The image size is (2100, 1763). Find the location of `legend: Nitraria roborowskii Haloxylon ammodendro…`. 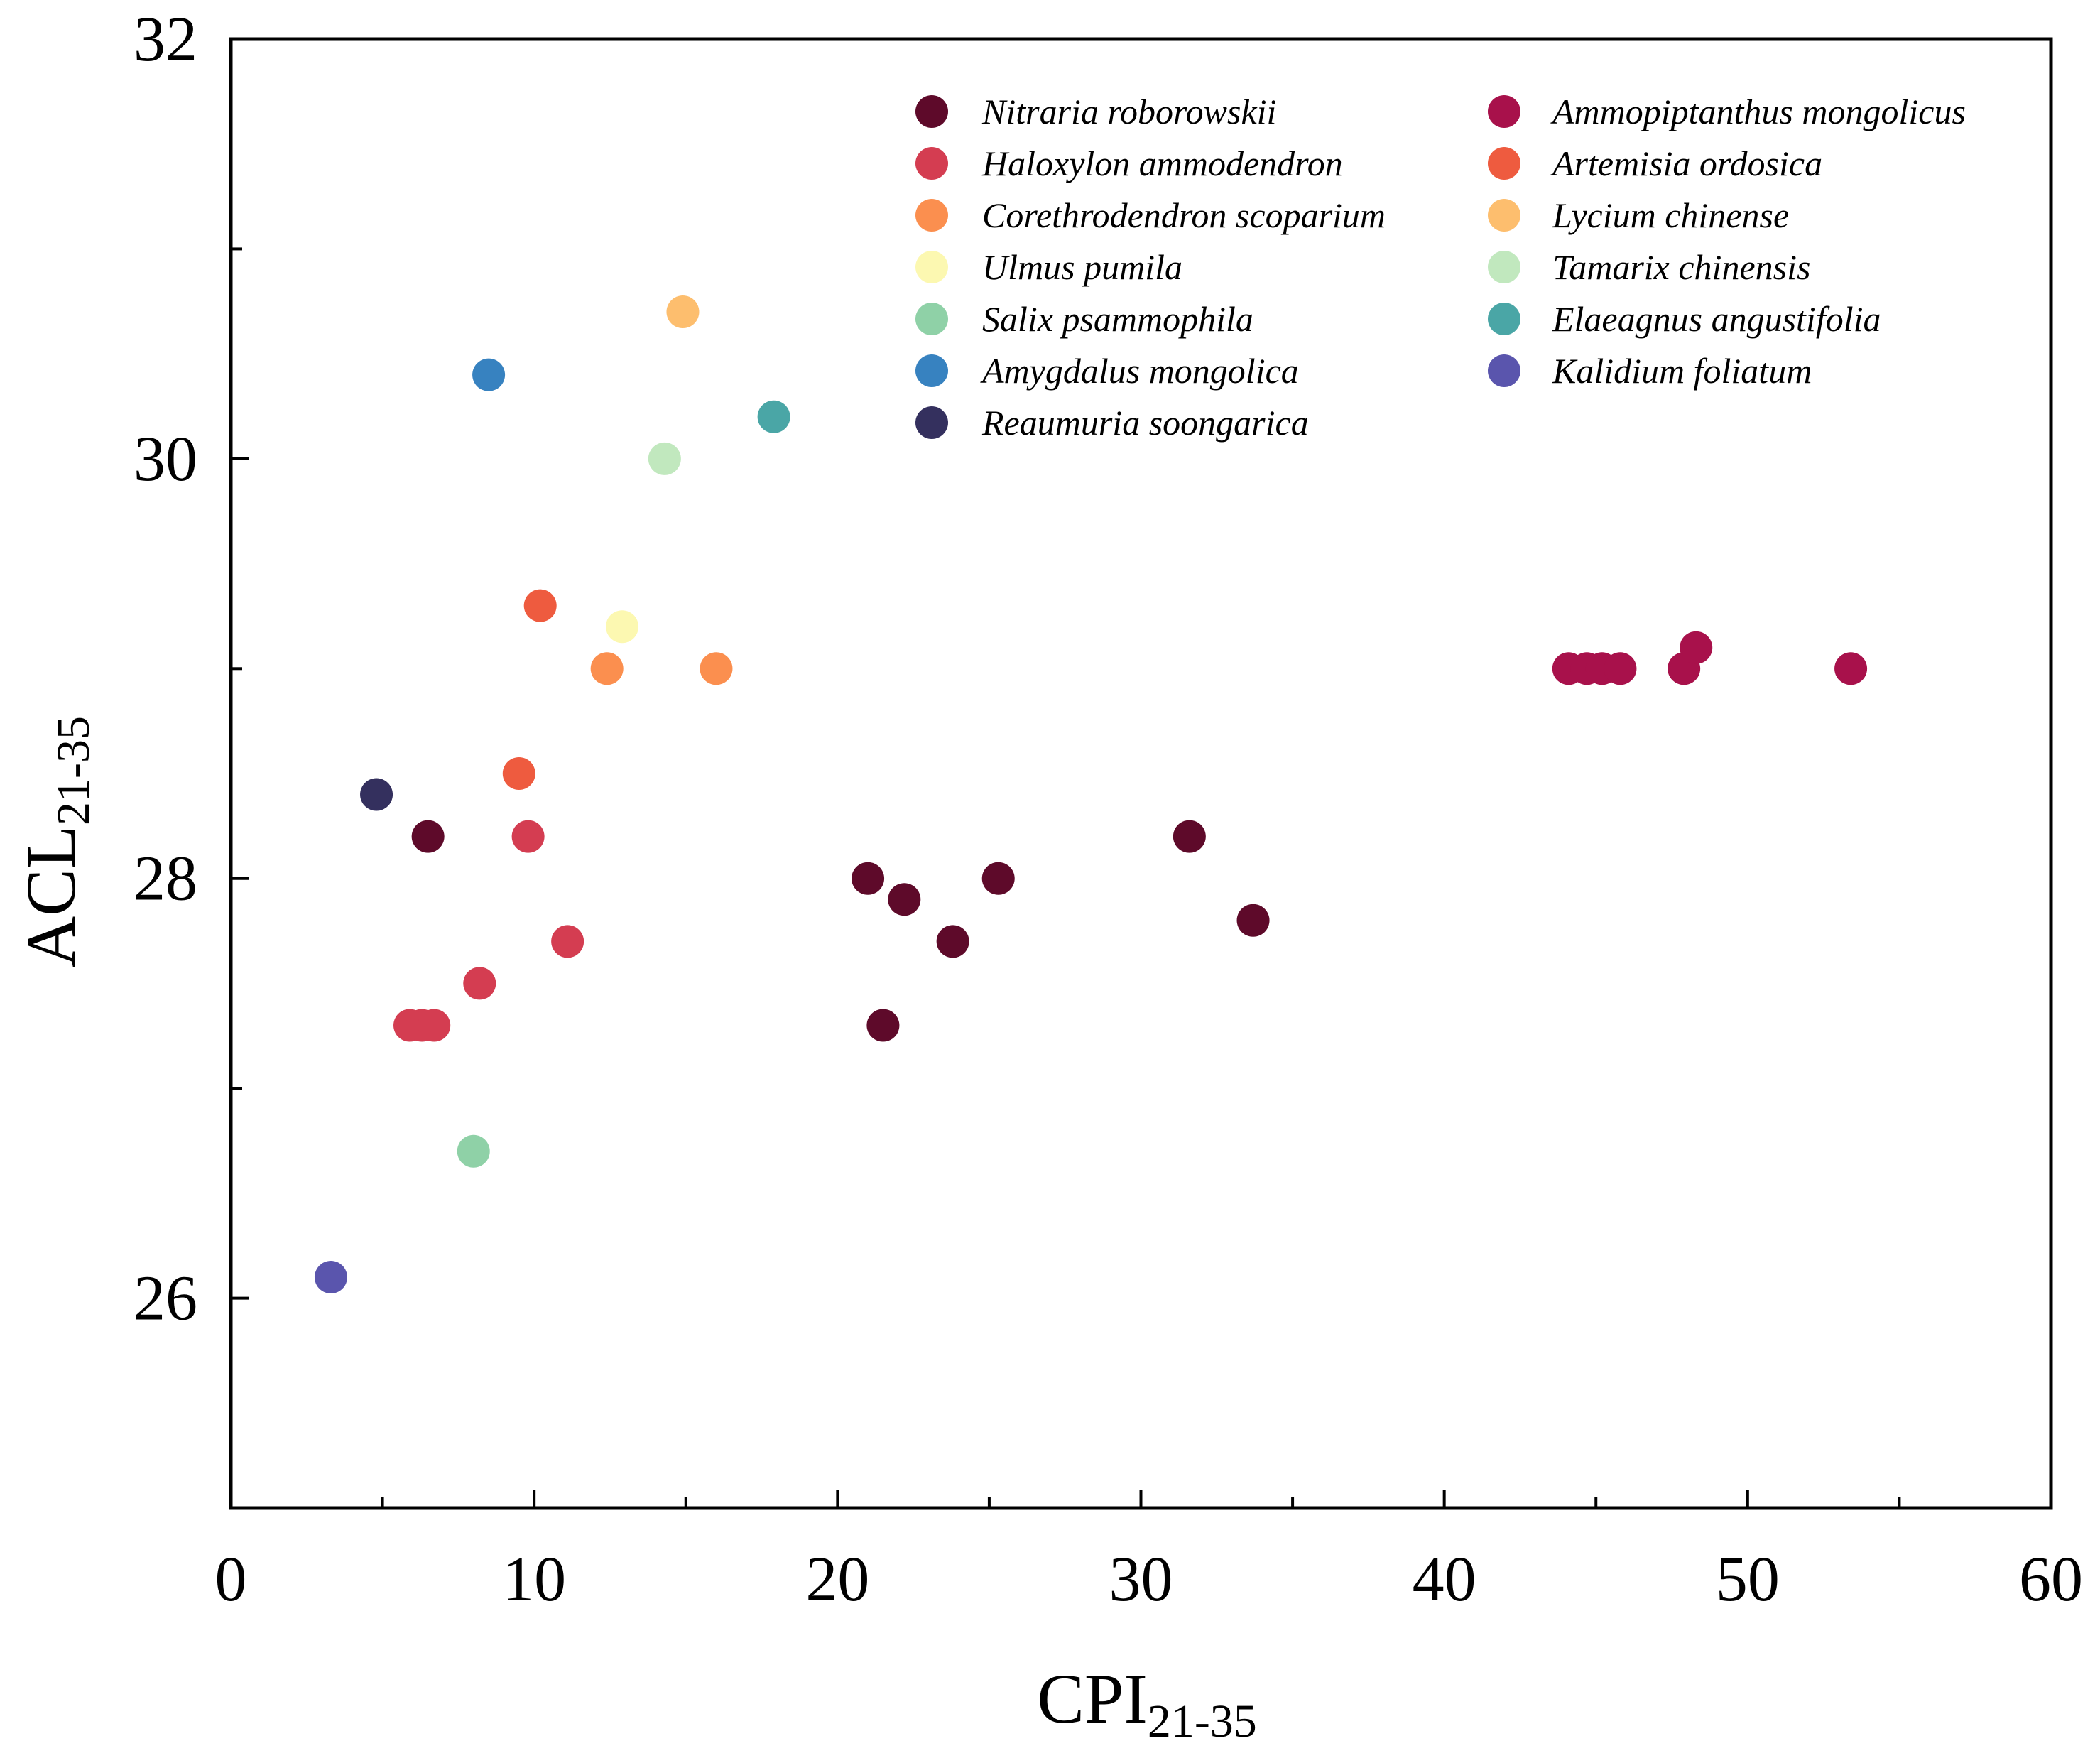

legend: Nitraria roborowskii Haloxylon ammodendro… is located at coordinates (1440, 267).